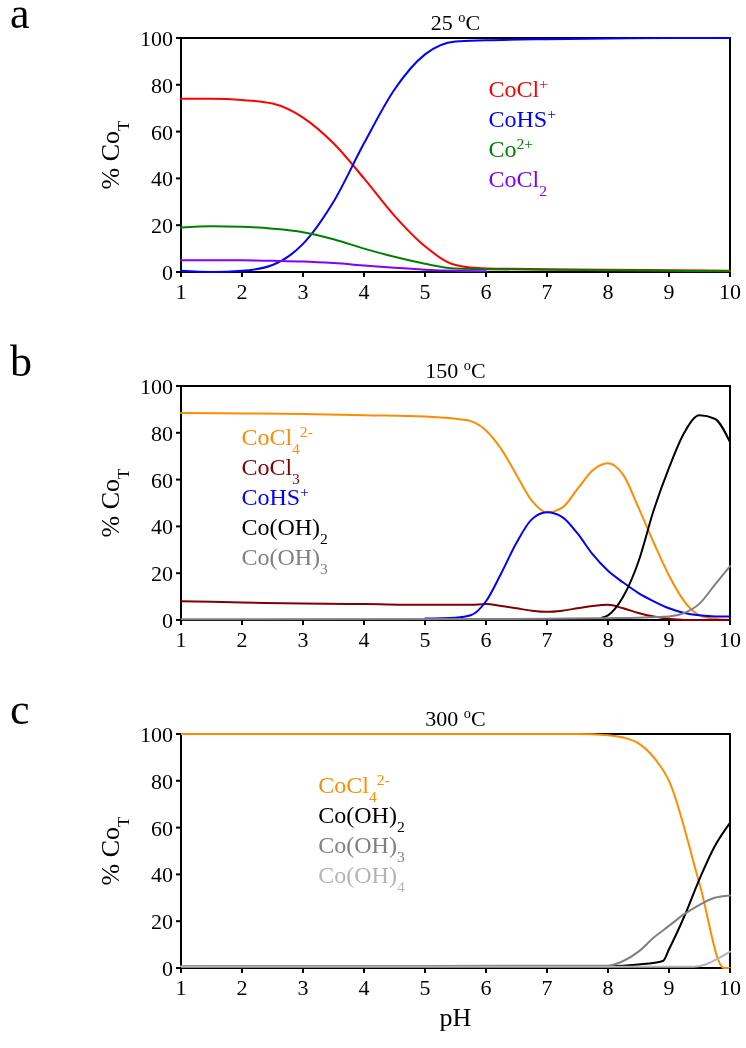 This screenshot has width=746, height=1048. What do you see at coordinates (511, 148) in the screenshot?
I see `text: Co$^{2+}$` at bounding box center [511, 148].